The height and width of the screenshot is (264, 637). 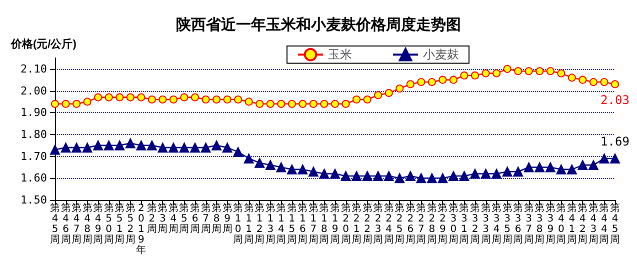 I want to click on x-tick-label: 第43周, so click(x=593, y=224).